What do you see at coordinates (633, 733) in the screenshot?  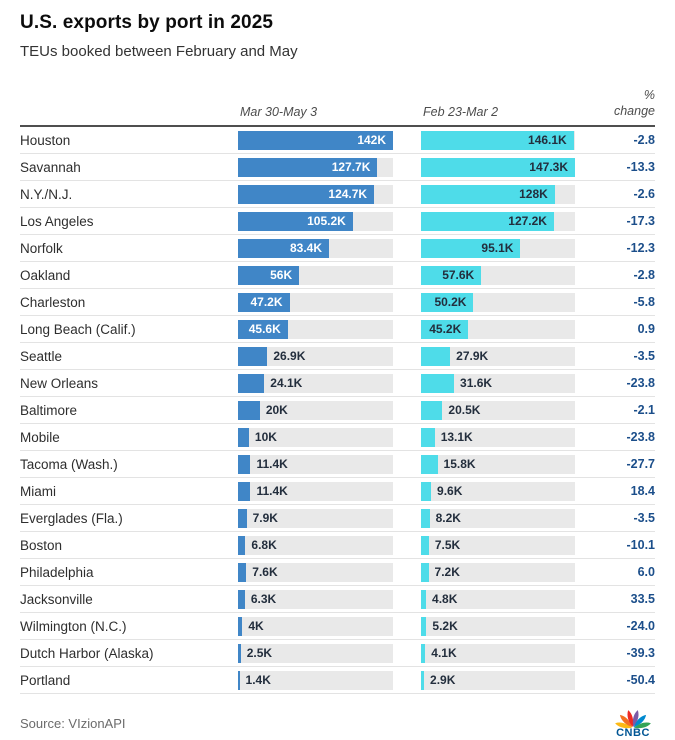 I see `cnbc-logo-text: CNBC` at bounding box center [633, 733].